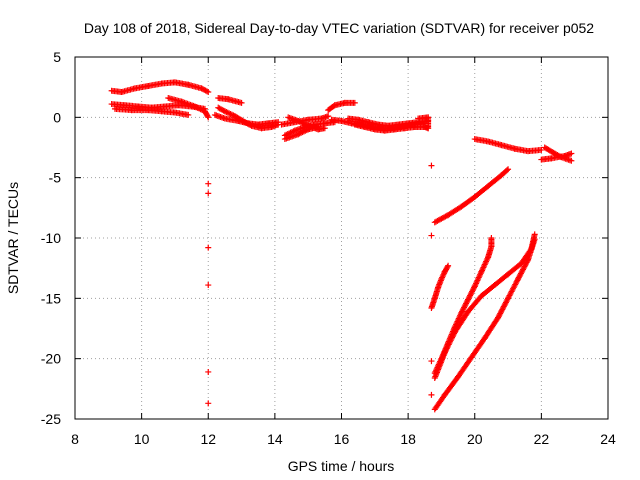  Describe the element at coordinates (341, 466) in the screenshot. I see `x-axis-label: GPS time / hours` at that location.